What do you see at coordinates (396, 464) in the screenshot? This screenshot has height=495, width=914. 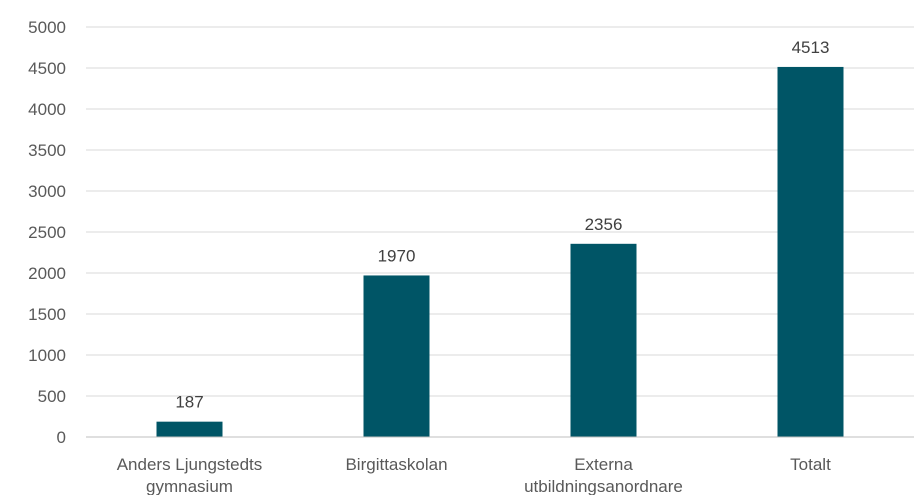 I see `category-label: Birgittaskolan` at bounding box center [396, 464].